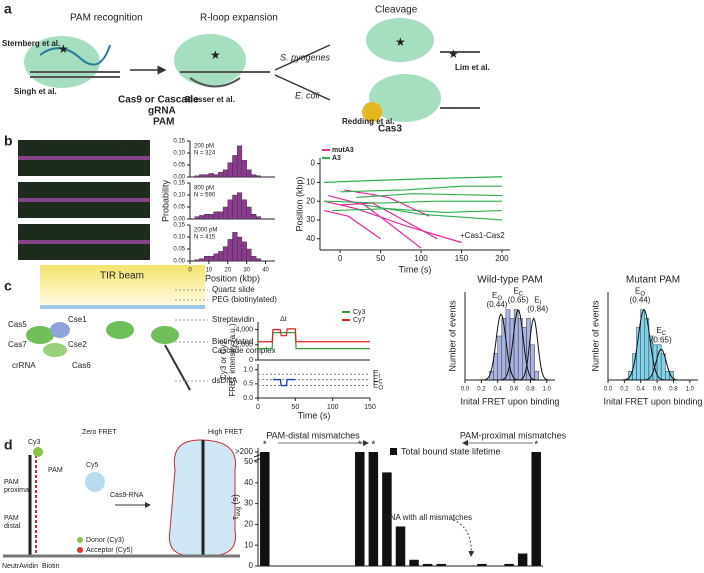 The image size is (704, 573). I want to click on y-tick-label: 50, so click(248, 461).